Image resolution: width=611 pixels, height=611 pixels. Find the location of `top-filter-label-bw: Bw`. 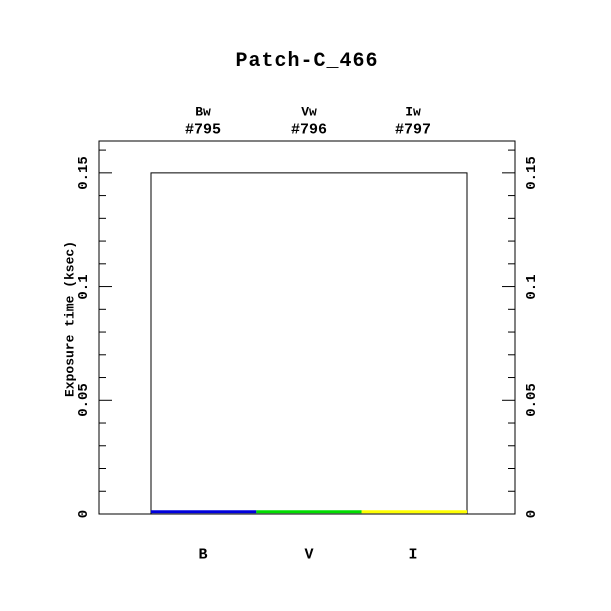

top-filter-label-bw: Bw is located at coordinates (203, 112).